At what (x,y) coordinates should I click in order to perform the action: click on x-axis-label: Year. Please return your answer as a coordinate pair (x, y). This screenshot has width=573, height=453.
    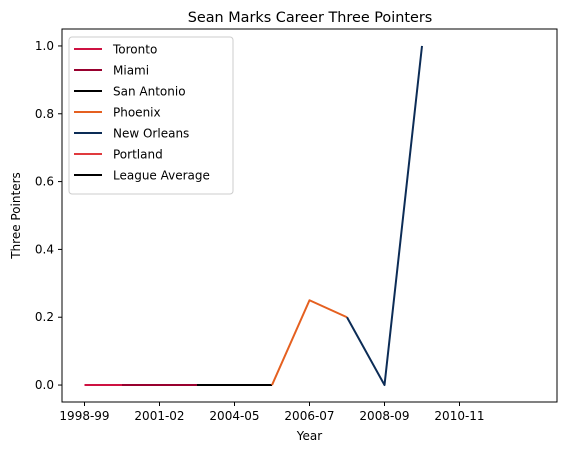
    Looking at the image, I should click on (309, 436).